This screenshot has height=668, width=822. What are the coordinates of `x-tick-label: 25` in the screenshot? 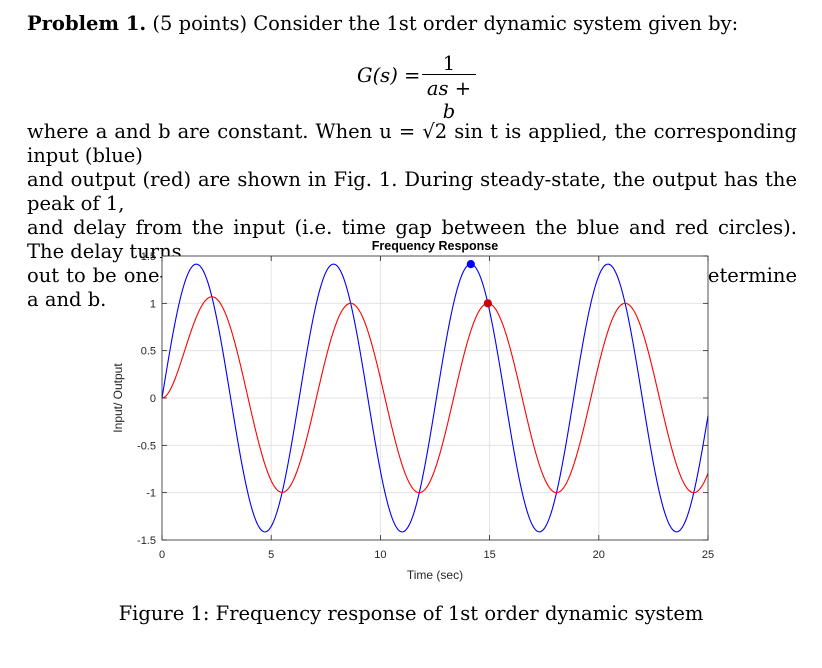 It's located at (708, 555).